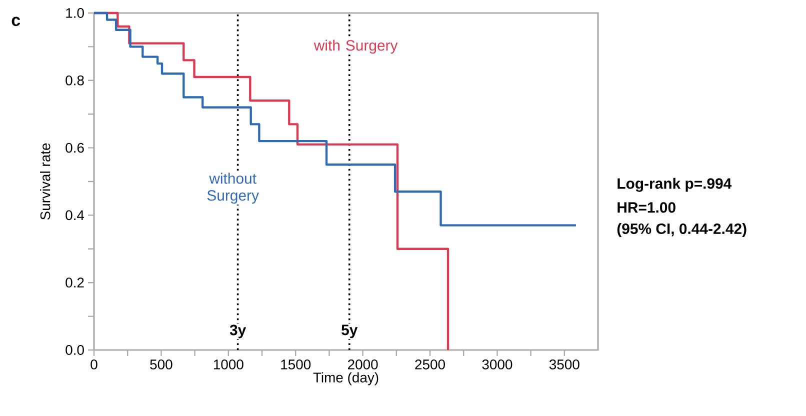 This screenshot has width=806, height=416. Describe the element at coordinates (675, 185) in the screenshot. I see `text: Log-rank p=.994` at that location.